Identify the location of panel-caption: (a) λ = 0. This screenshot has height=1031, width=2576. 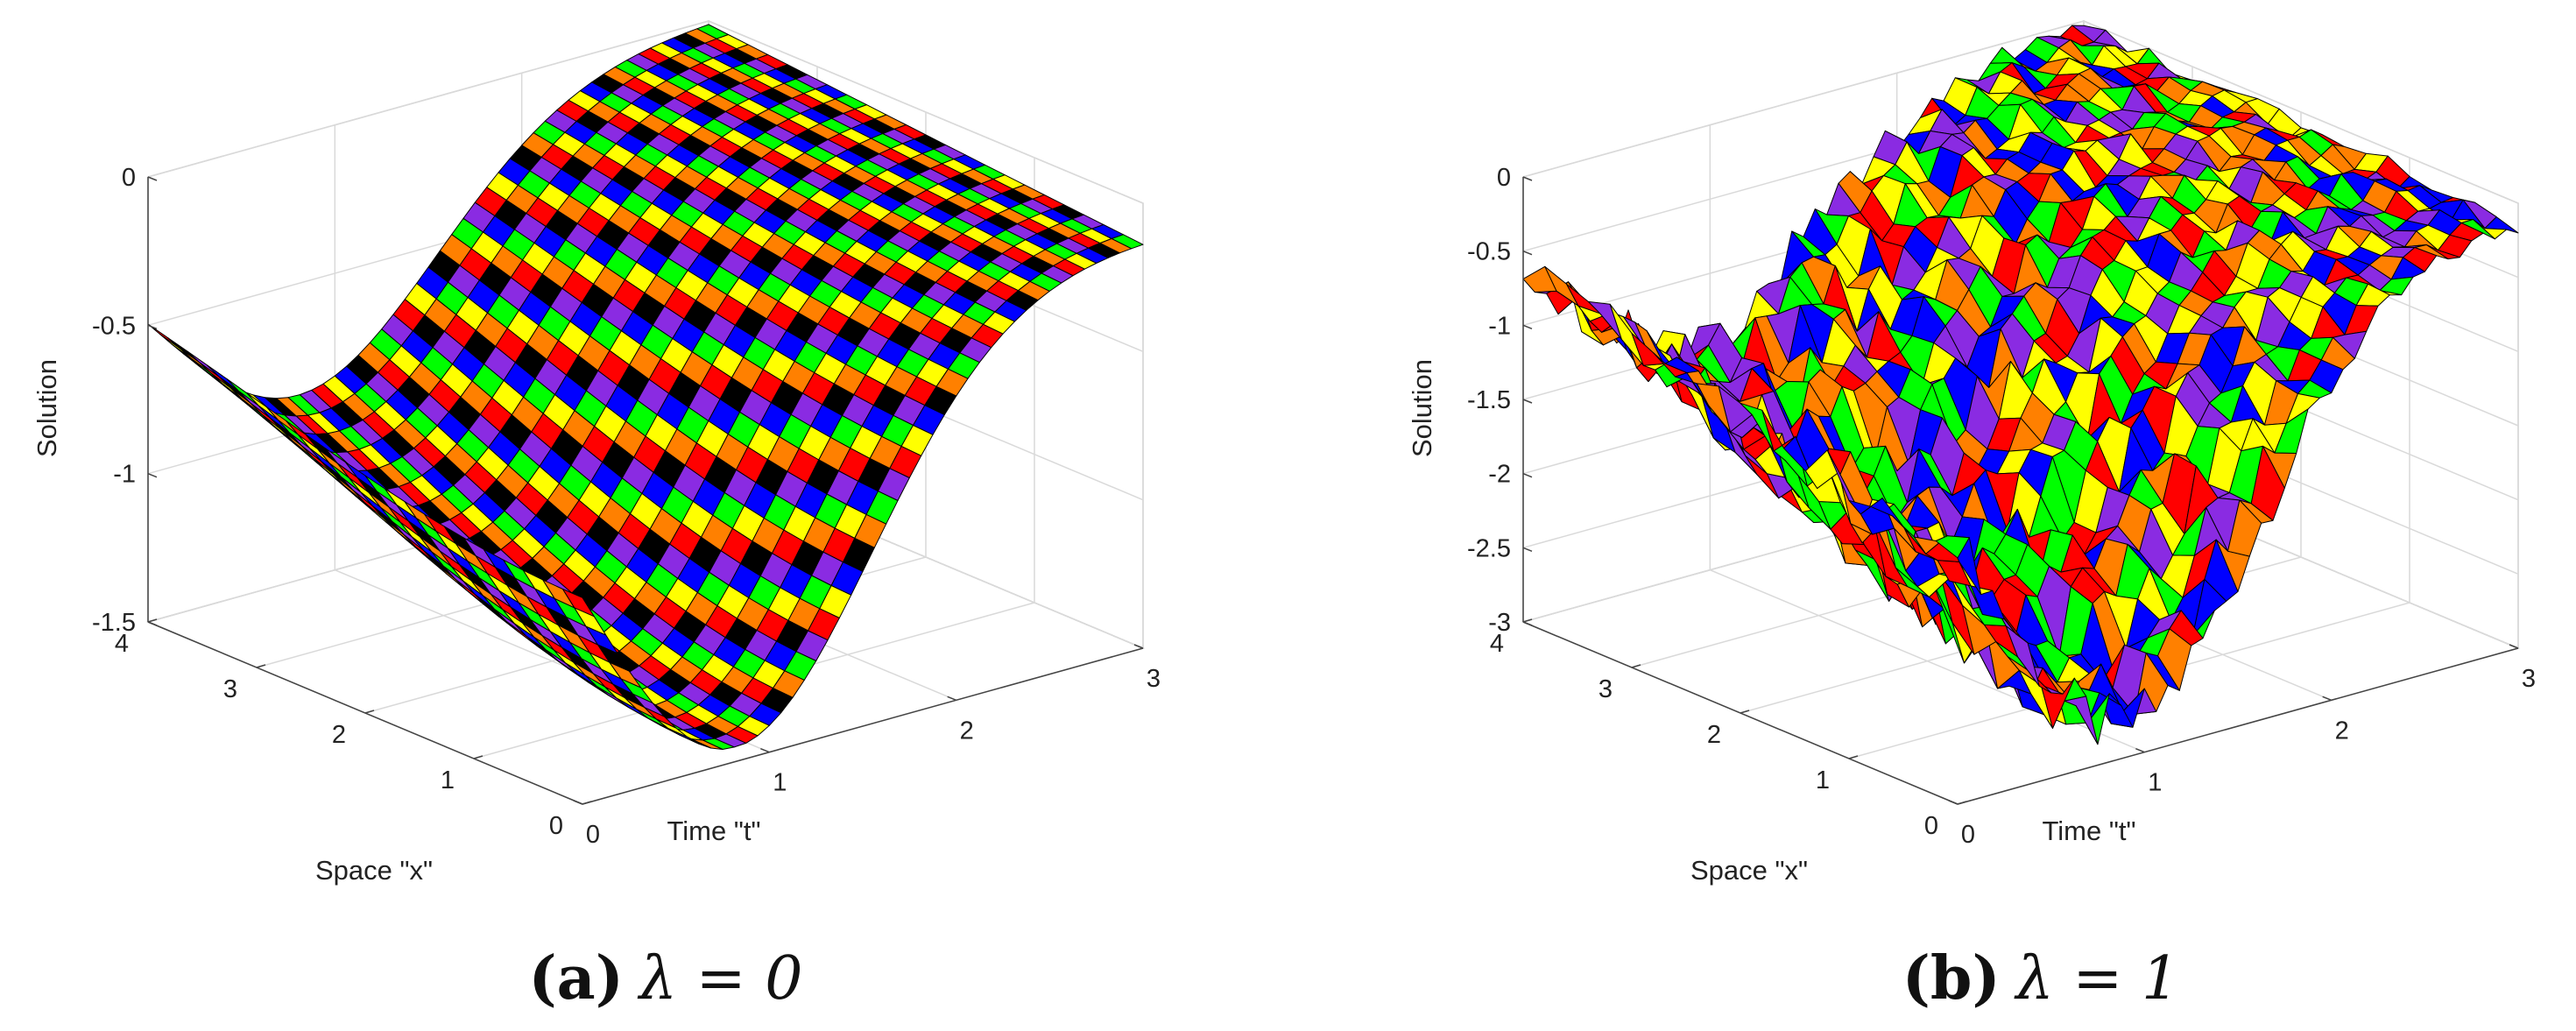
(666, 978).